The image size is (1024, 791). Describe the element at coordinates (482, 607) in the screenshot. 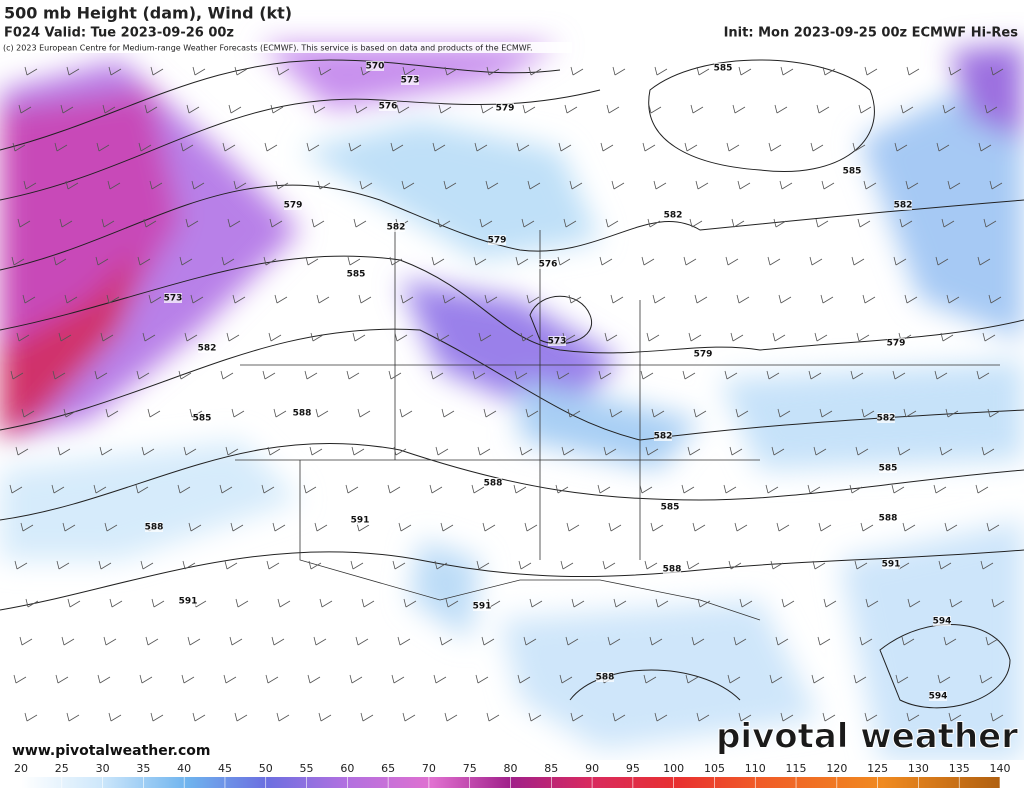

I see `contour-label: 591` at that location.